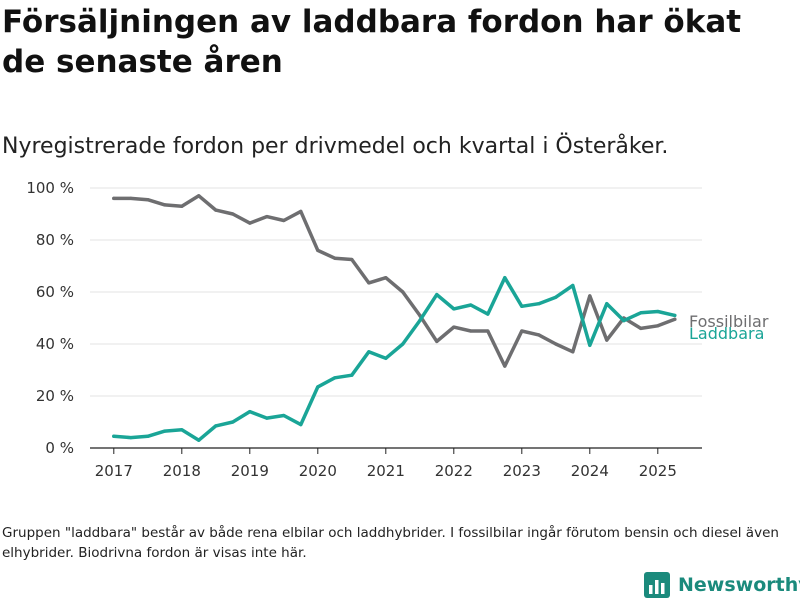 This screenshot has width=800, height=600. I want to click on series-label-laddbara: Laddbara, so click(726, 333).